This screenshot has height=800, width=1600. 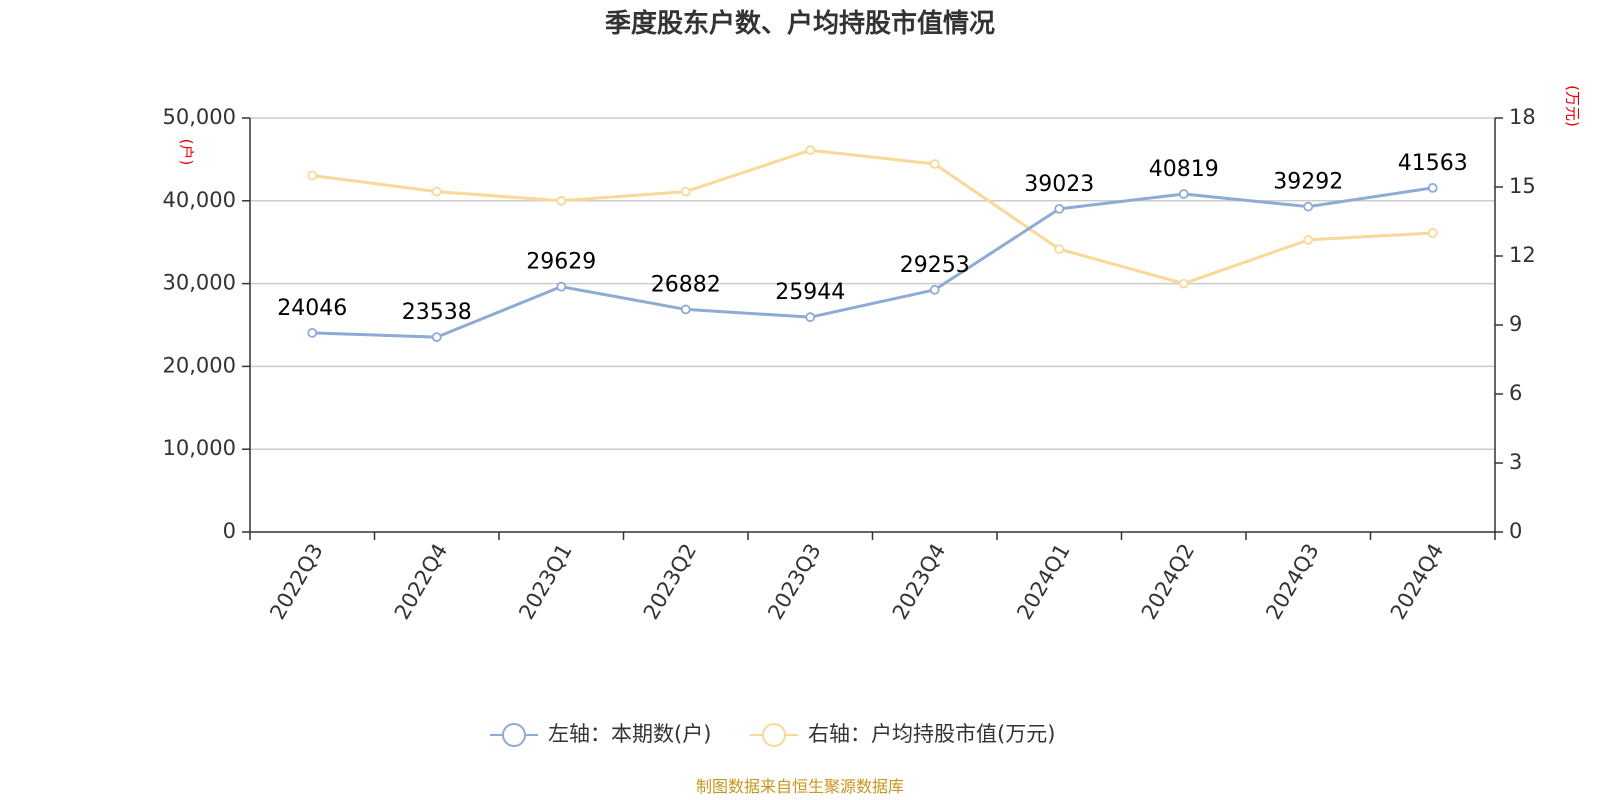 I want to click on x-tick-label: 2024Q2, so click(x=1168, y=582).